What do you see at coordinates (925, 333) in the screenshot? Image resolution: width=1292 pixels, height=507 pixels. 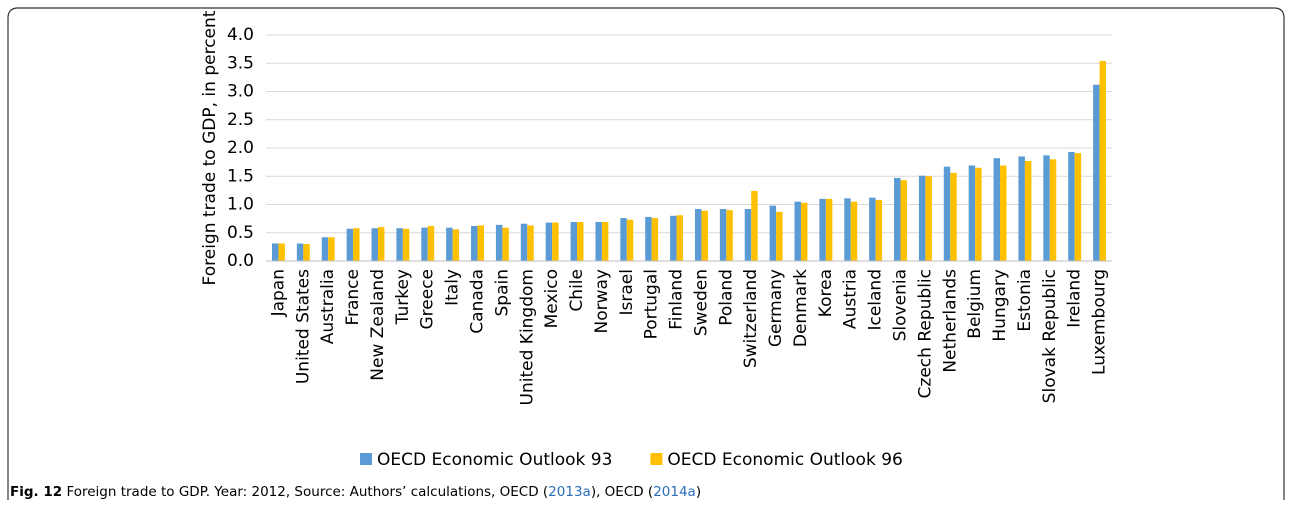 I see `x-tick-label: Czech Republic` at bounding box center [925, 333].